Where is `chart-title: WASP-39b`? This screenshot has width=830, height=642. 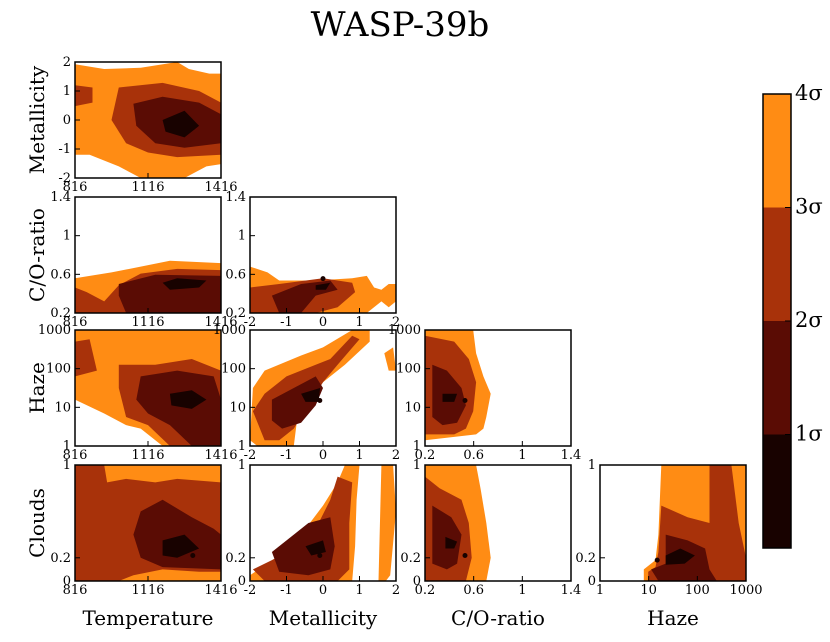 chart-title: WASP-39b is located at coordinates (400, 25).